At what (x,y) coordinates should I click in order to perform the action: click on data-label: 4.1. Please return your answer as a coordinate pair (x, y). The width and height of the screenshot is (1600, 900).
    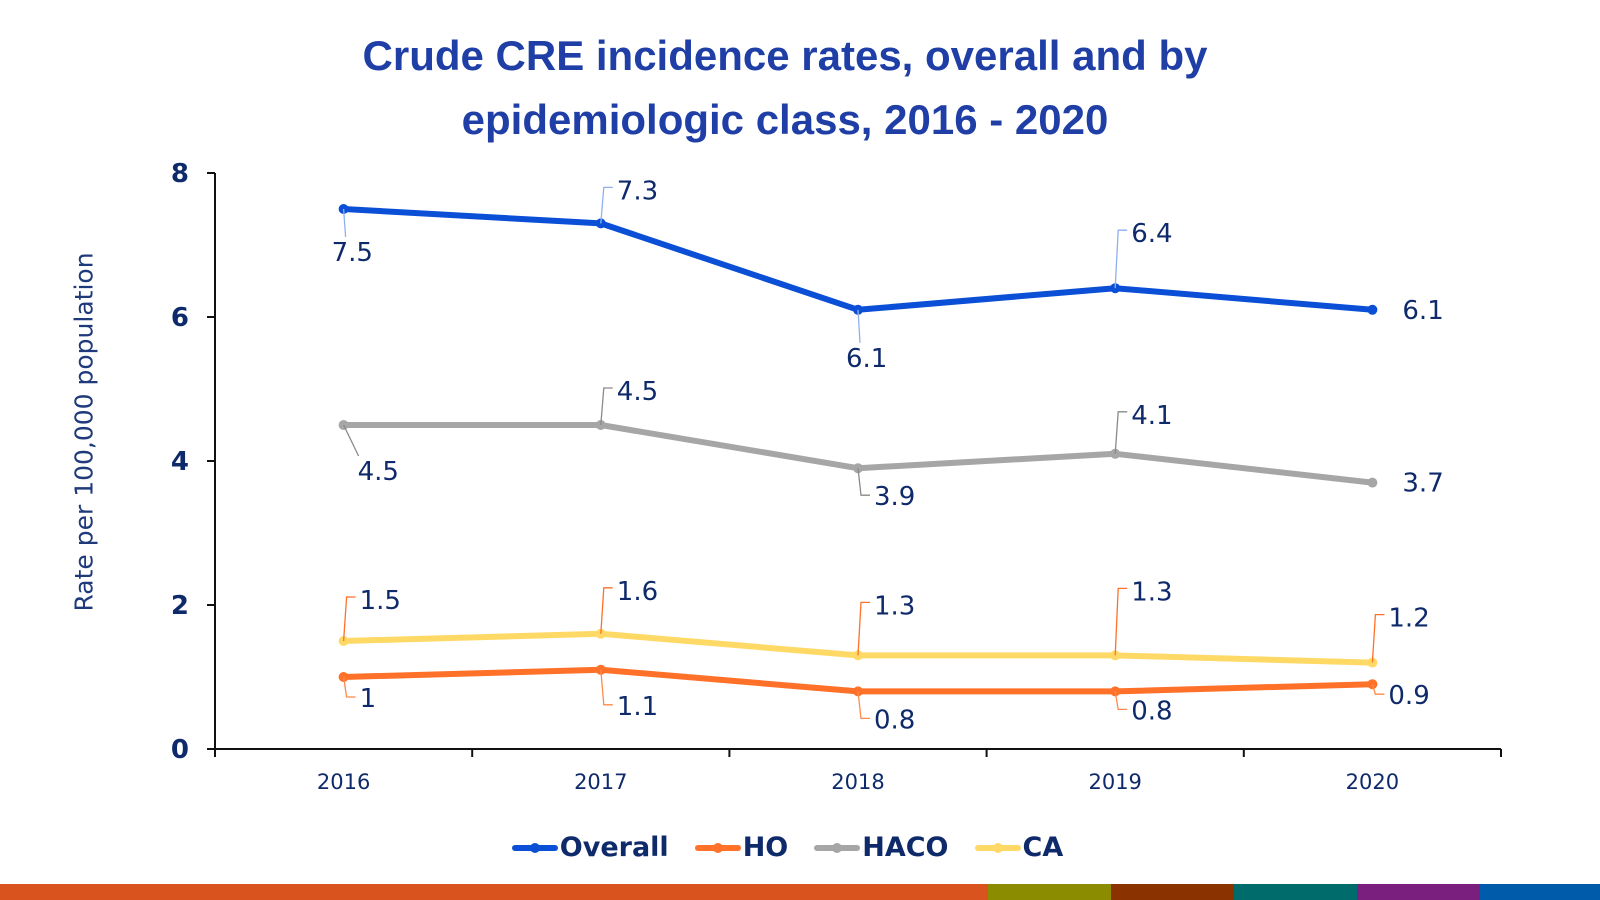
    Looking at the image, I should click on (1151, 416).